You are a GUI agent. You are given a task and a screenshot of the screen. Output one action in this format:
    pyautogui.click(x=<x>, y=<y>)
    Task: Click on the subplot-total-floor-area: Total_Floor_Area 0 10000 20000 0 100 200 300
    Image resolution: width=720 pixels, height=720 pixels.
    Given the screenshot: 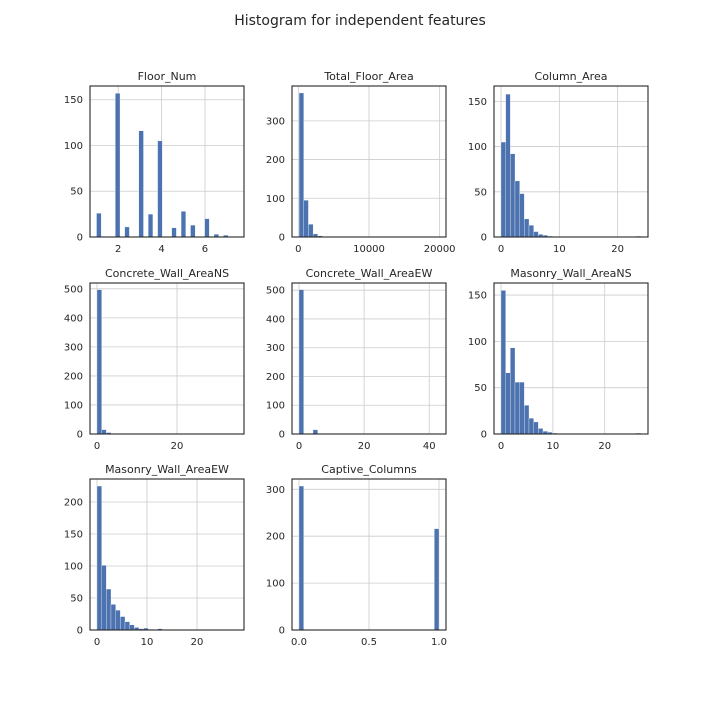 What is the action you would take?
    pyautogui.click(x=361, y=162)
    